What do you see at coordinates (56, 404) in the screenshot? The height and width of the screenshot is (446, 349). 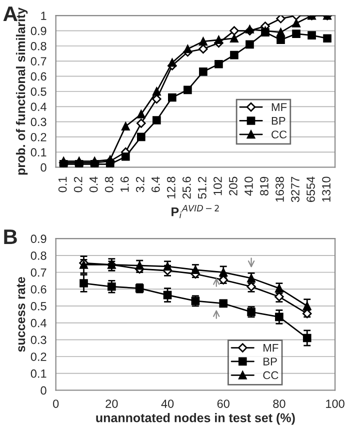 I see `x-tick-label: 0` at bounding box center [56, 404].